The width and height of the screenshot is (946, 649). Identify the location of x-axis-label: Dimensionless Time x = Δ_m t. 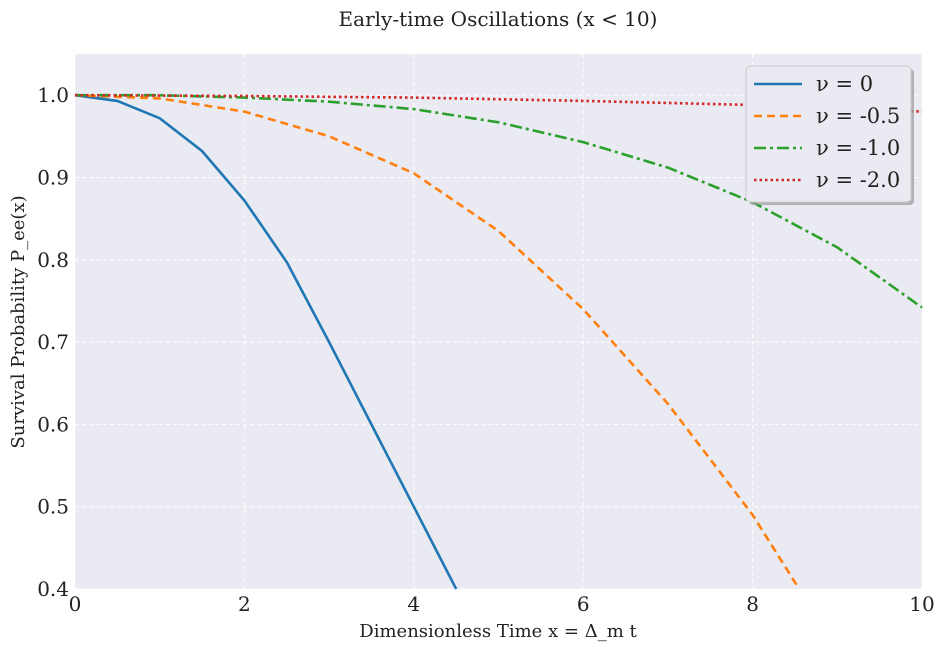
(498, 631).